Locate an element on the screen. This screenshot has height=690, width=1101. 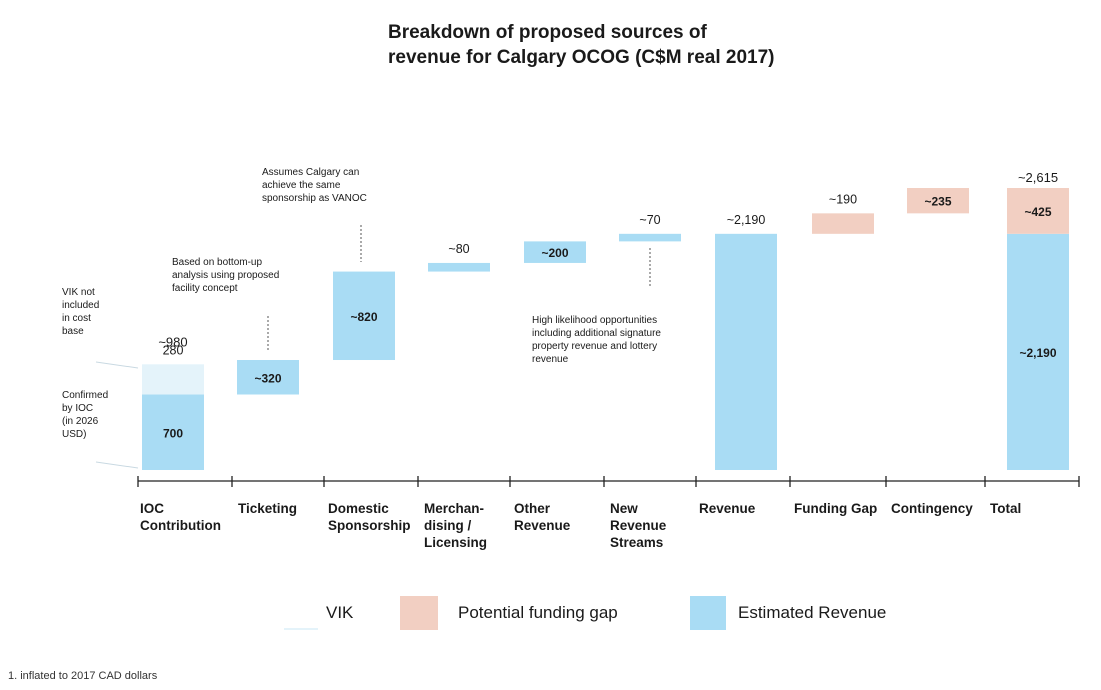
data-label-contingency-potential-funding-gap: ~235 is located at coordinates (937, 202).